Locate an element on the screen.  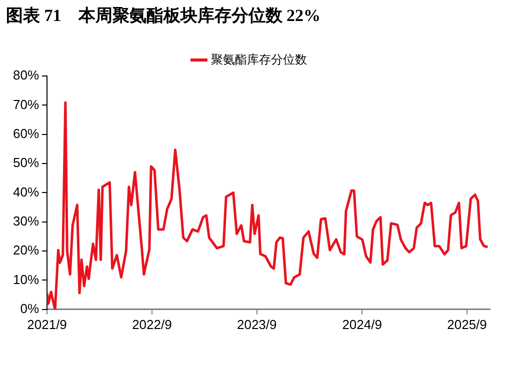
x-tick-label: 2024/9 is located at coordinates (362, 324).